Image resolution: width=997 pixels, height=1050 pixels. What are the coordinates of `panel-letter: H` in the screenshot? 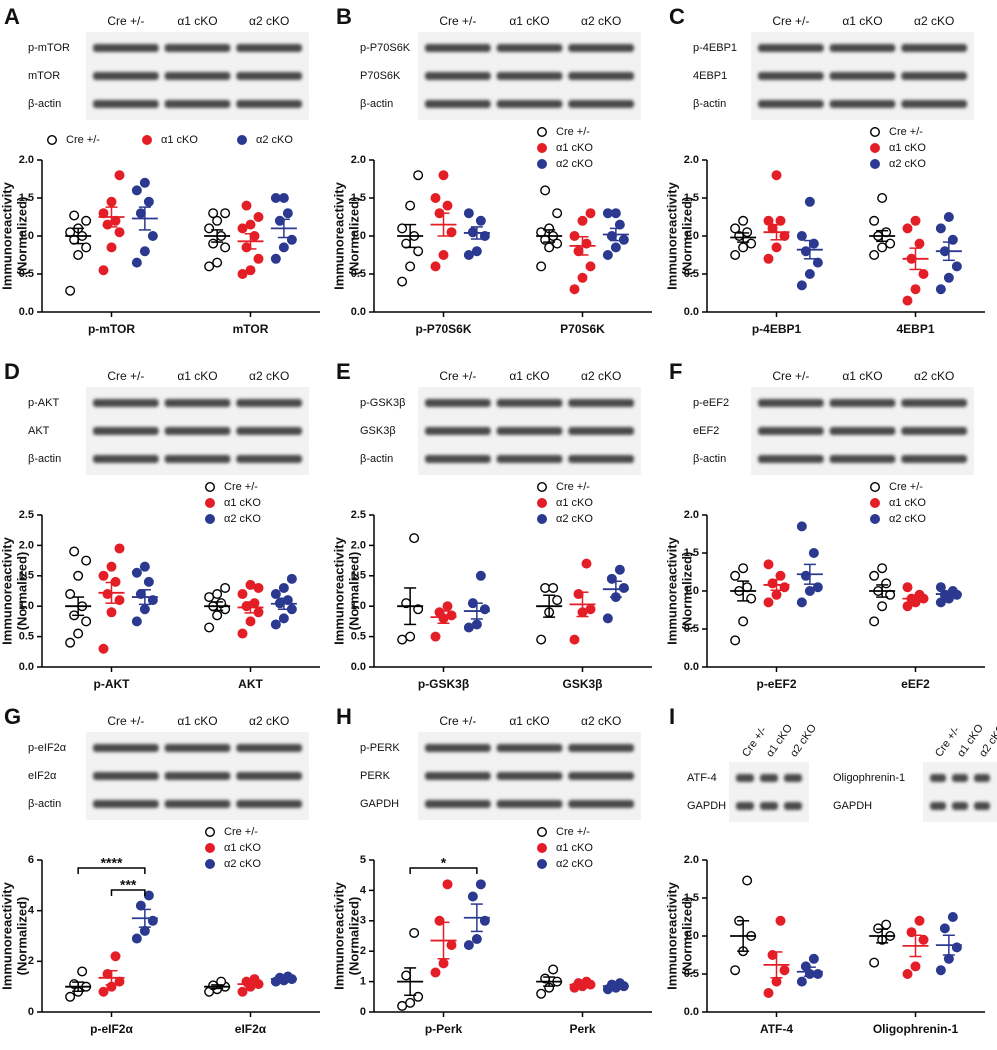 It's located at (344, 716).